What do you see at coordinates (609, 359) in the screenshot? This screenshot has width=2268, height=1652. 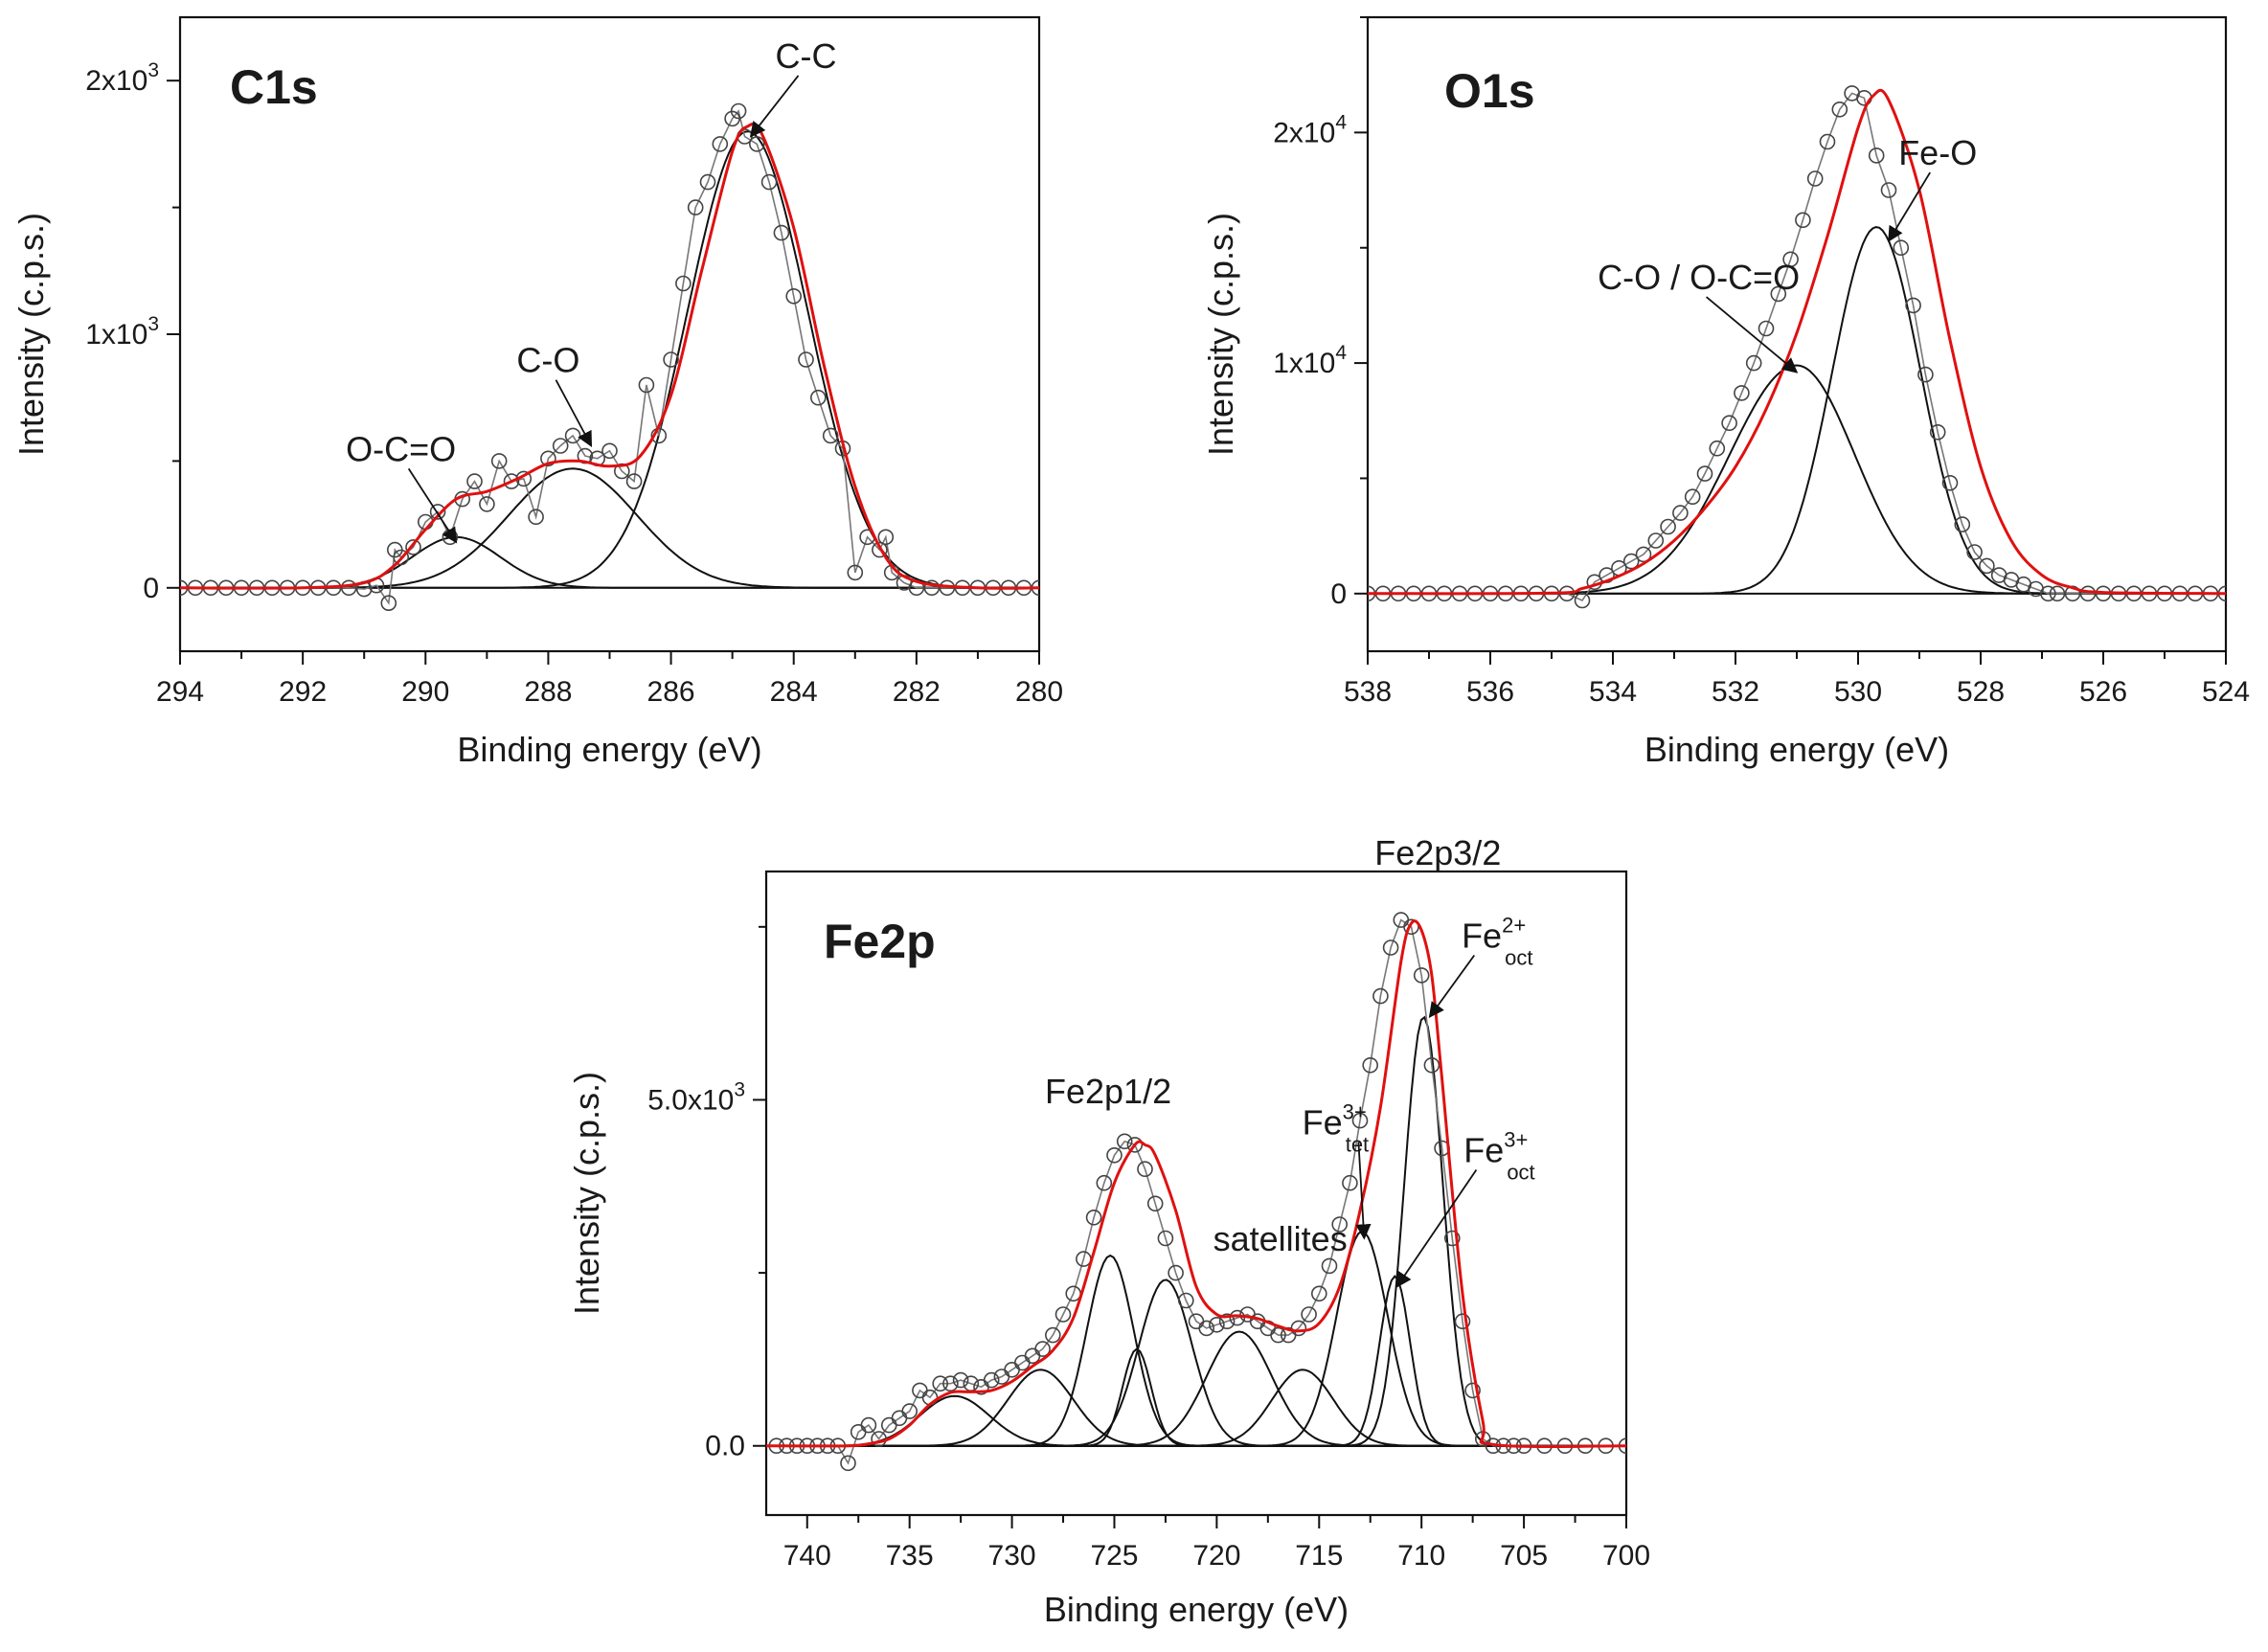 I see `component-peak-c-c` at bounding box center [609, 359].